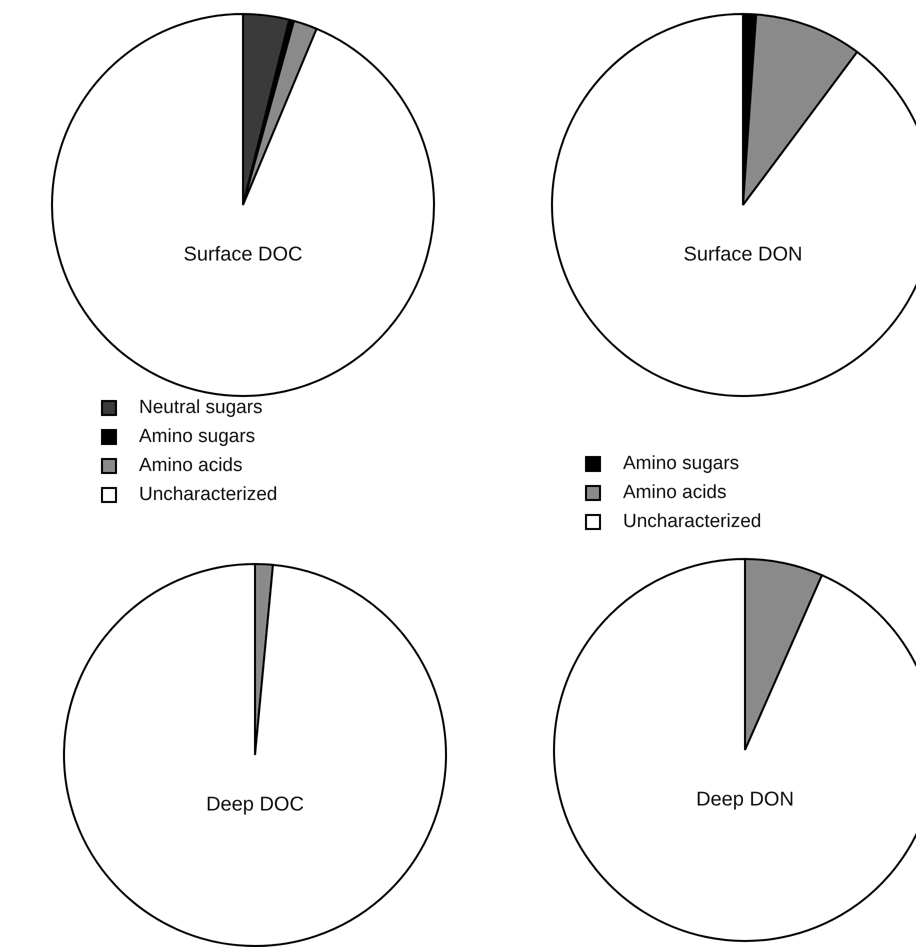  What do you see at coordinates (255, 805) in the screenshot?
I see `text: Deep DOC` at bounding box center [255, 805].